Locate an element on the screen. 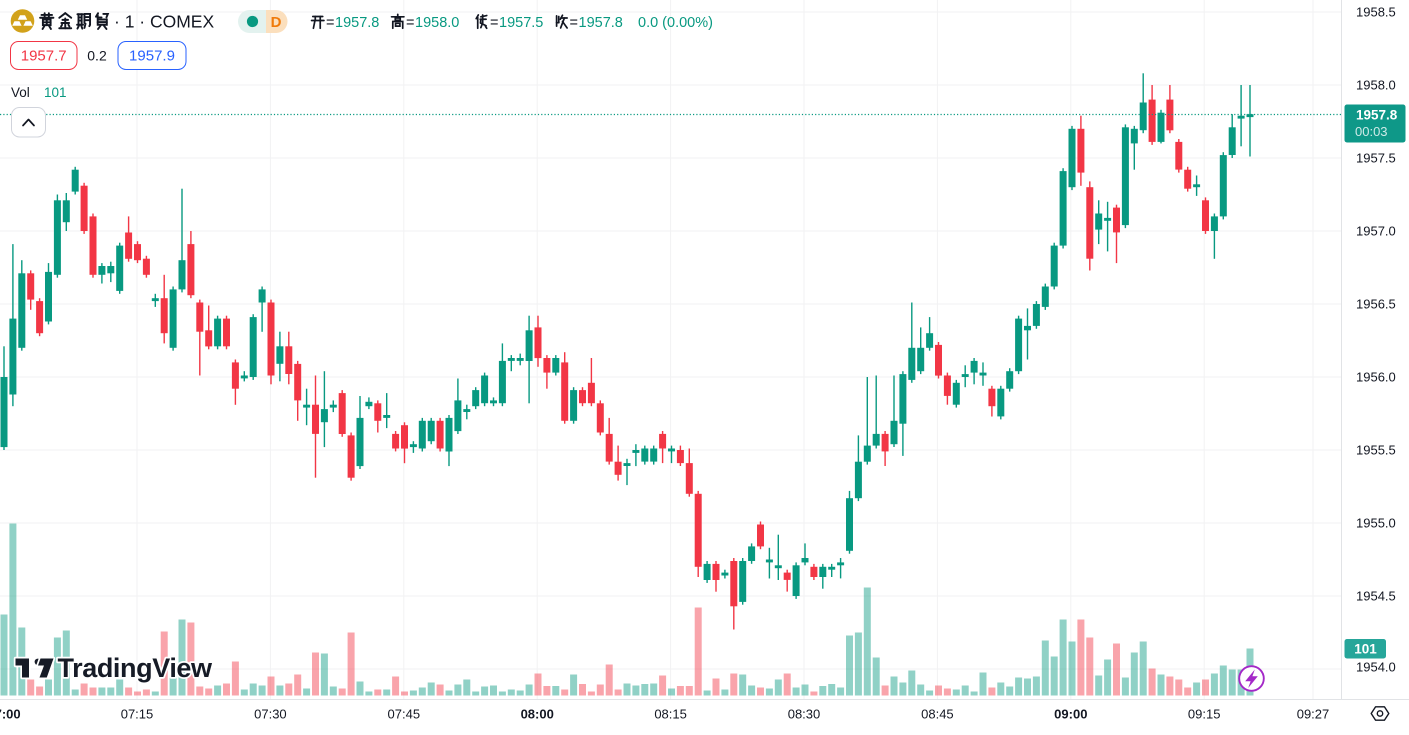  svg-text: 1957.7 is located at coordinates (44, 56).